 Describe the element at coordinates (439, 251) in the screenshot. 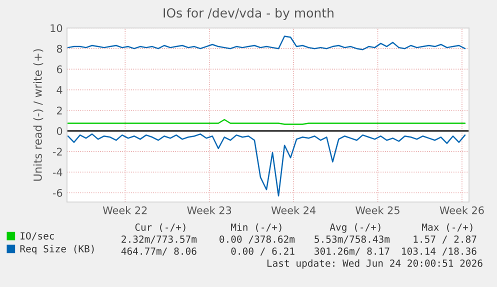

I see `text: 103.14 /18.36` at that location.